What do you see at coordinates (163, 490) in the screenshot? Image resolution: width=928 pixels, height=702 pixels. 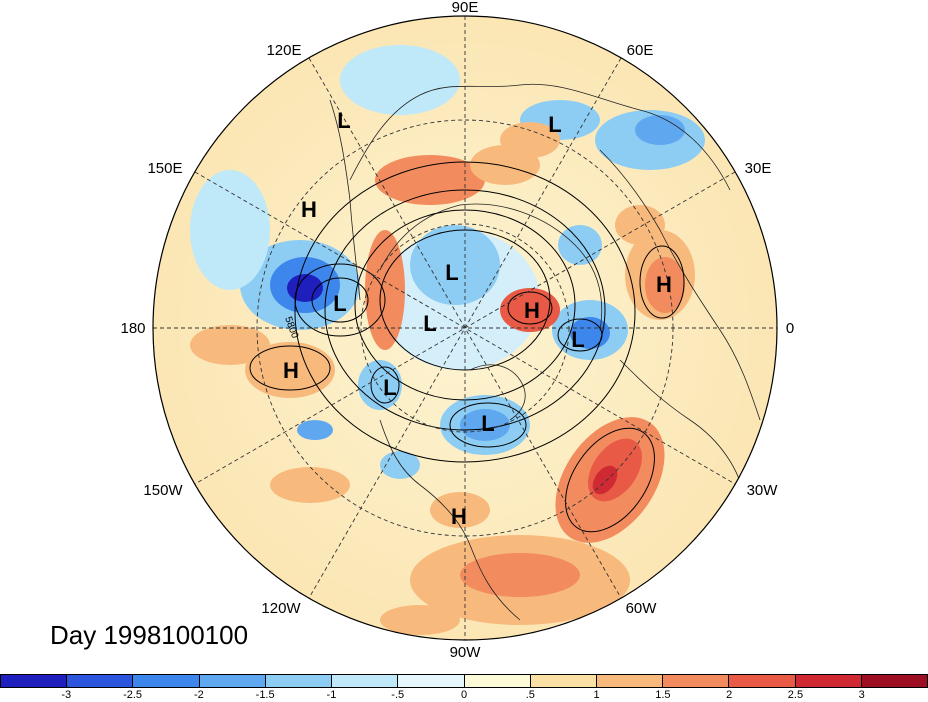 I see `lon-label-150w: 150W` at bounding box center [163, 490].